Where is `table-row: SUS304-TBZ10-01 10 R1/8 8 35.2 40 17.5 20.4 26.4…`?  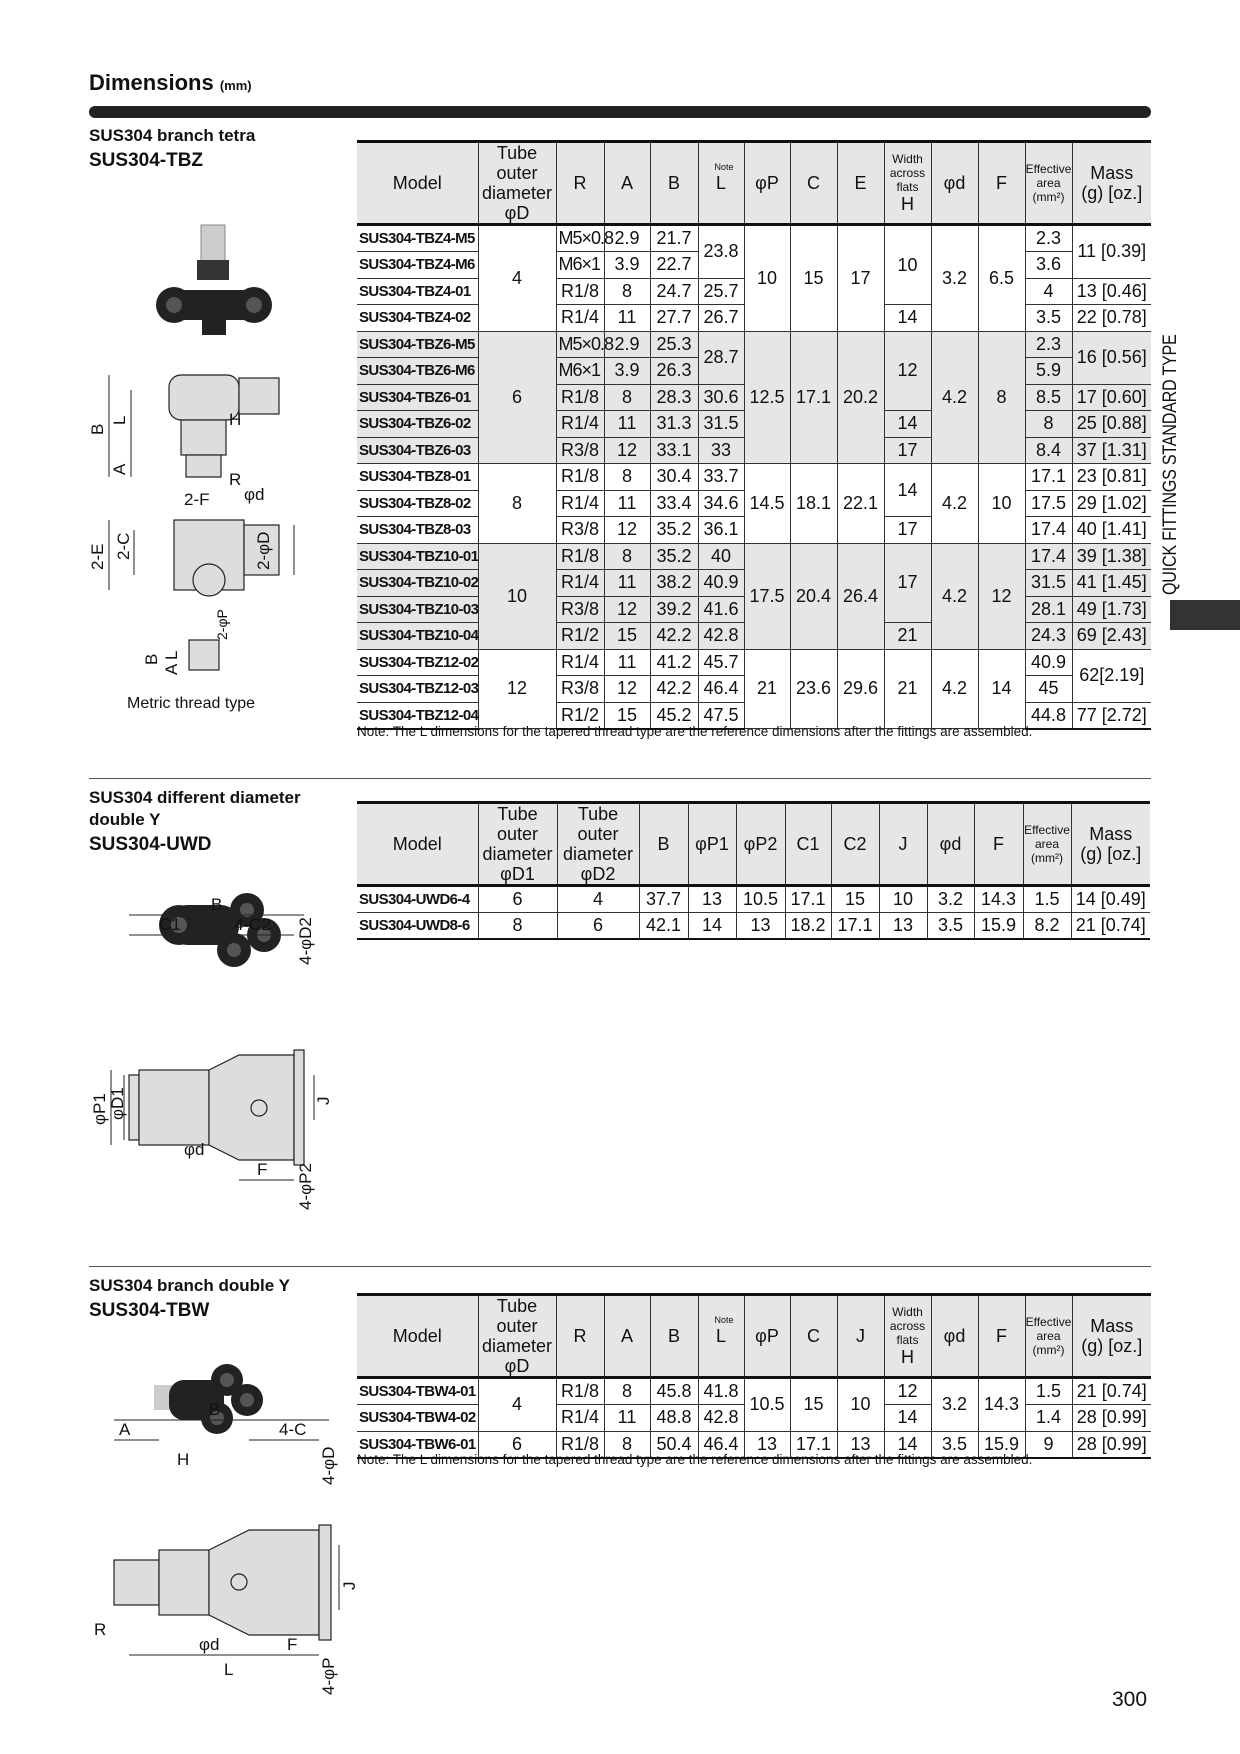
table-row: SUS304-TBZ10-01 10 R1/8 8 35.2 40 17.5 20.4 26.4… is located at coordinates (754, 596).